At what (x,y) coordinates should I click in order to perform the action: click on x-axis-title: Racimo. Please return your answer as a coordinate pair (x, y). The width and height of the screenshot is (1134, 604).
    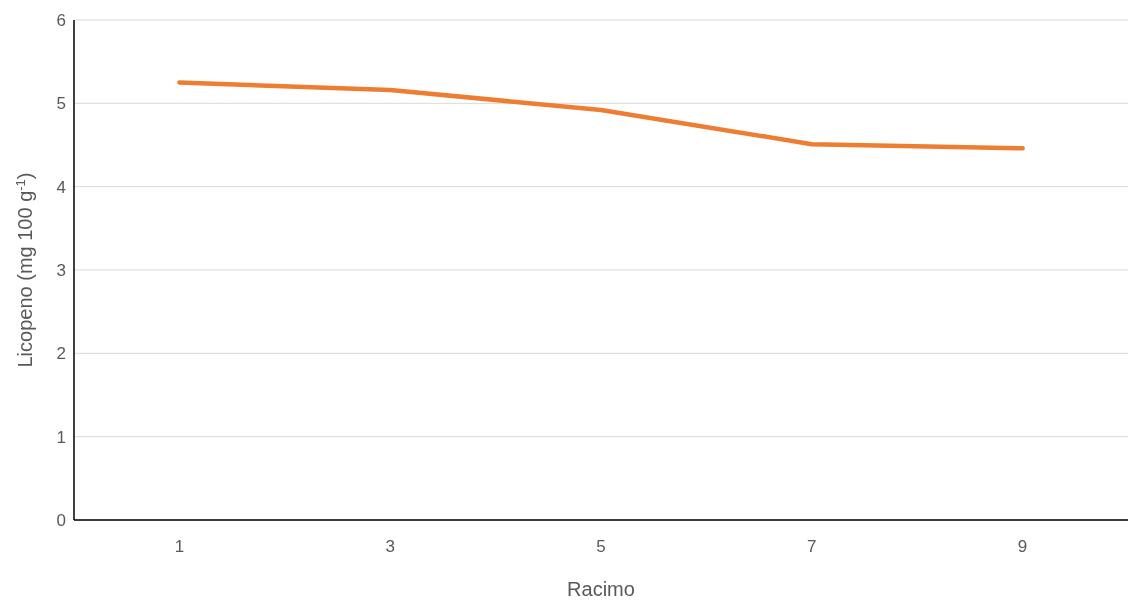
    Looking at the image, I should click on (601, 589).